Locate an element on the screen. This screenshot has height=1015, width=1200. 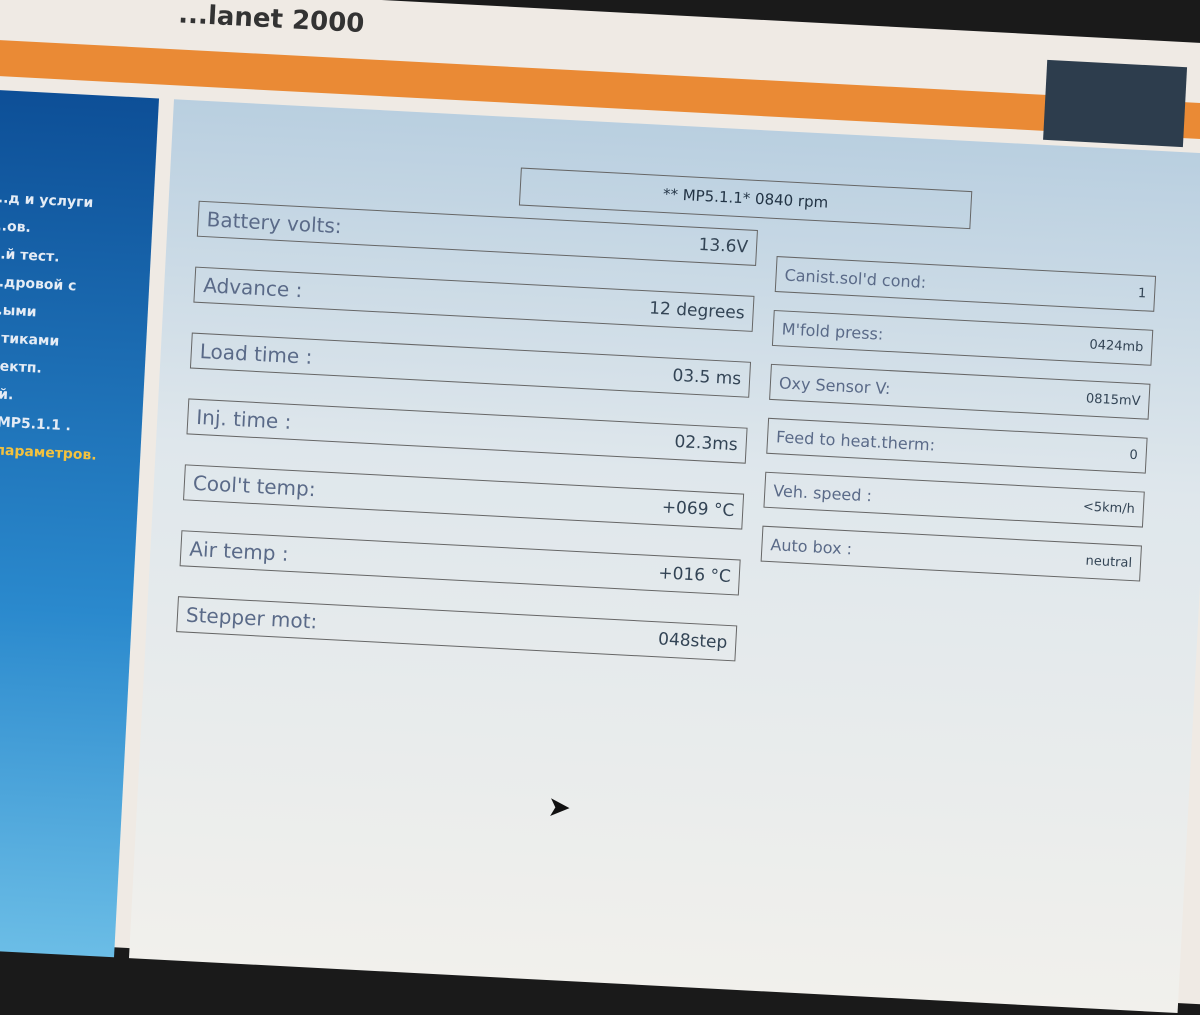
parameter-row: Canist.sol'd cond: 1 is located at coordinates (965, 284).